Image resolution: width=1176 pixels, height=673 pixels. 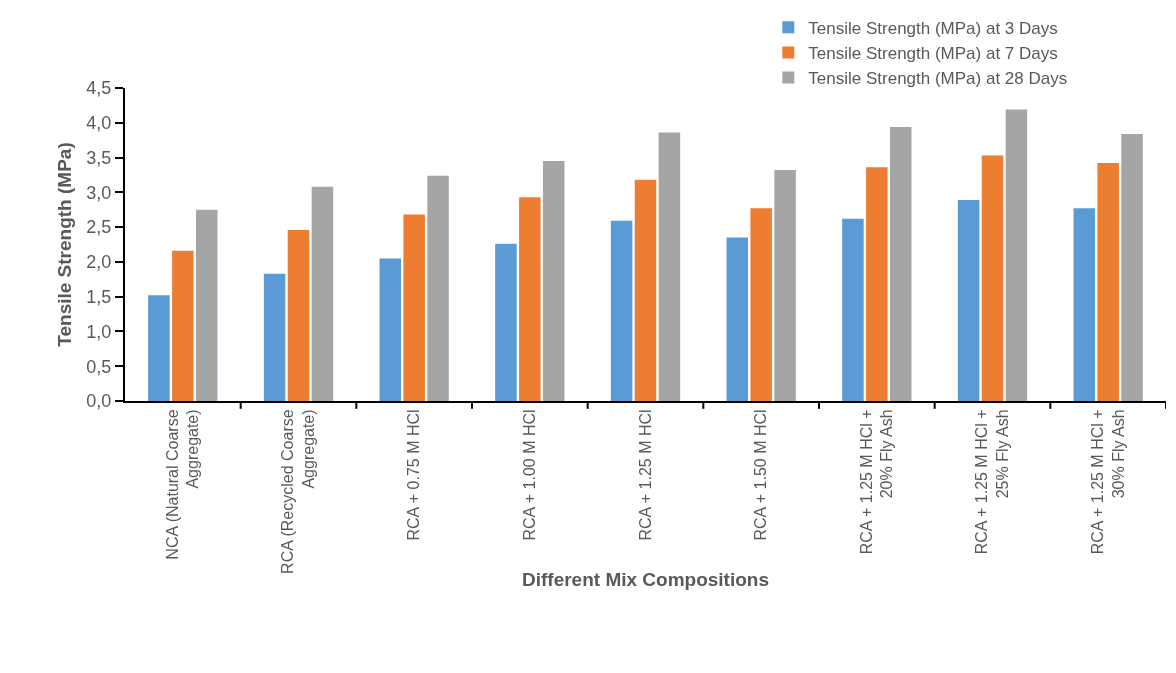 I want to click on y-tick-label: 4,5, so click(x=99, y=88).